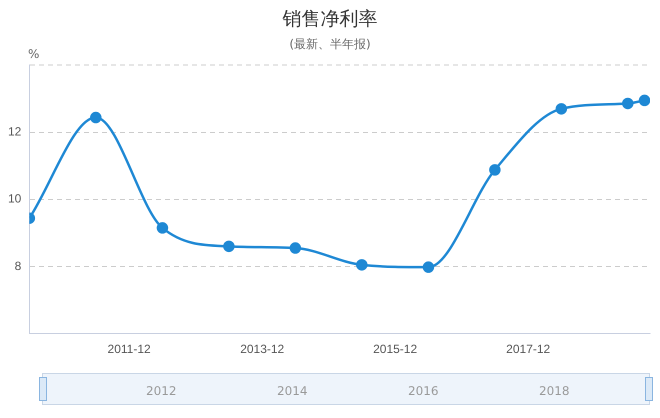  Describe the element at coordinates (34, 54) in the screenshot. I see `y-axis-title: %` at that location.